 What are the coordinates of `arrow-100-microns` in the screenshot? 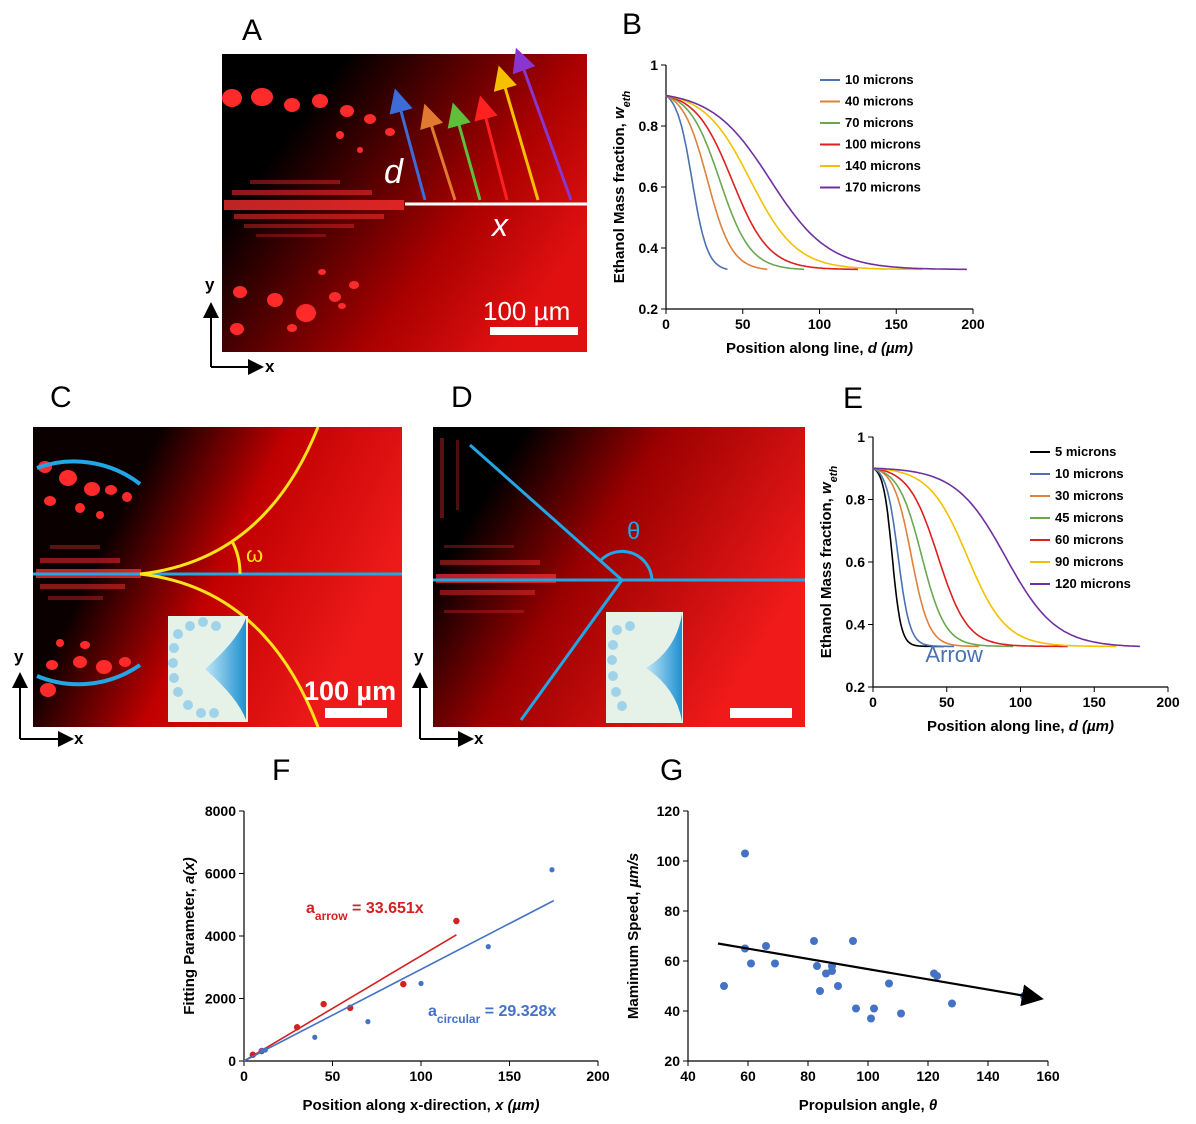 It's located at (491, 148).